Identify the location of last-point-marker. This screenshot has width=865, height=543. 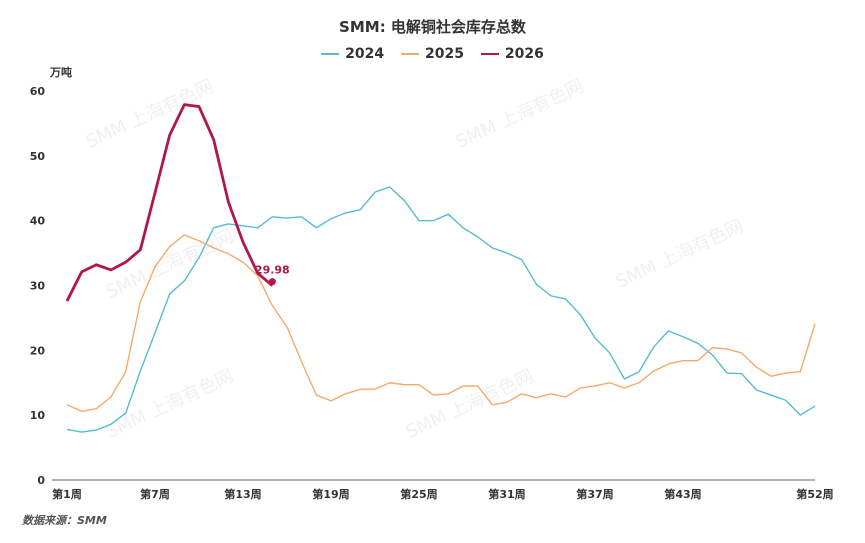
(272, 282).